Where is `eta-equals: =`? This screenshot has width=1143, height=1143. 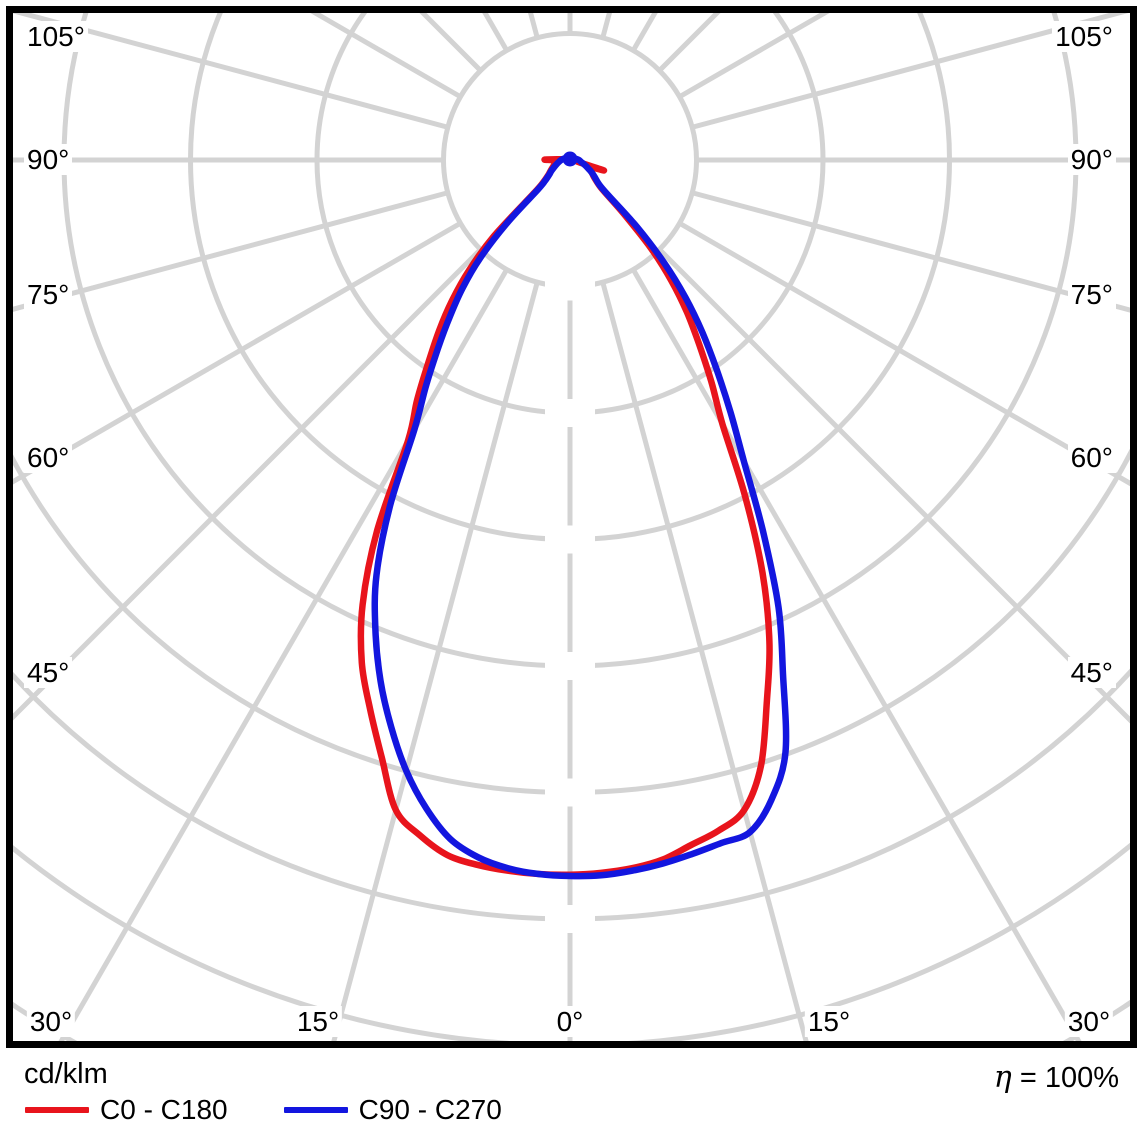
eta-equals: = is located at coordinates (1028, 1078).